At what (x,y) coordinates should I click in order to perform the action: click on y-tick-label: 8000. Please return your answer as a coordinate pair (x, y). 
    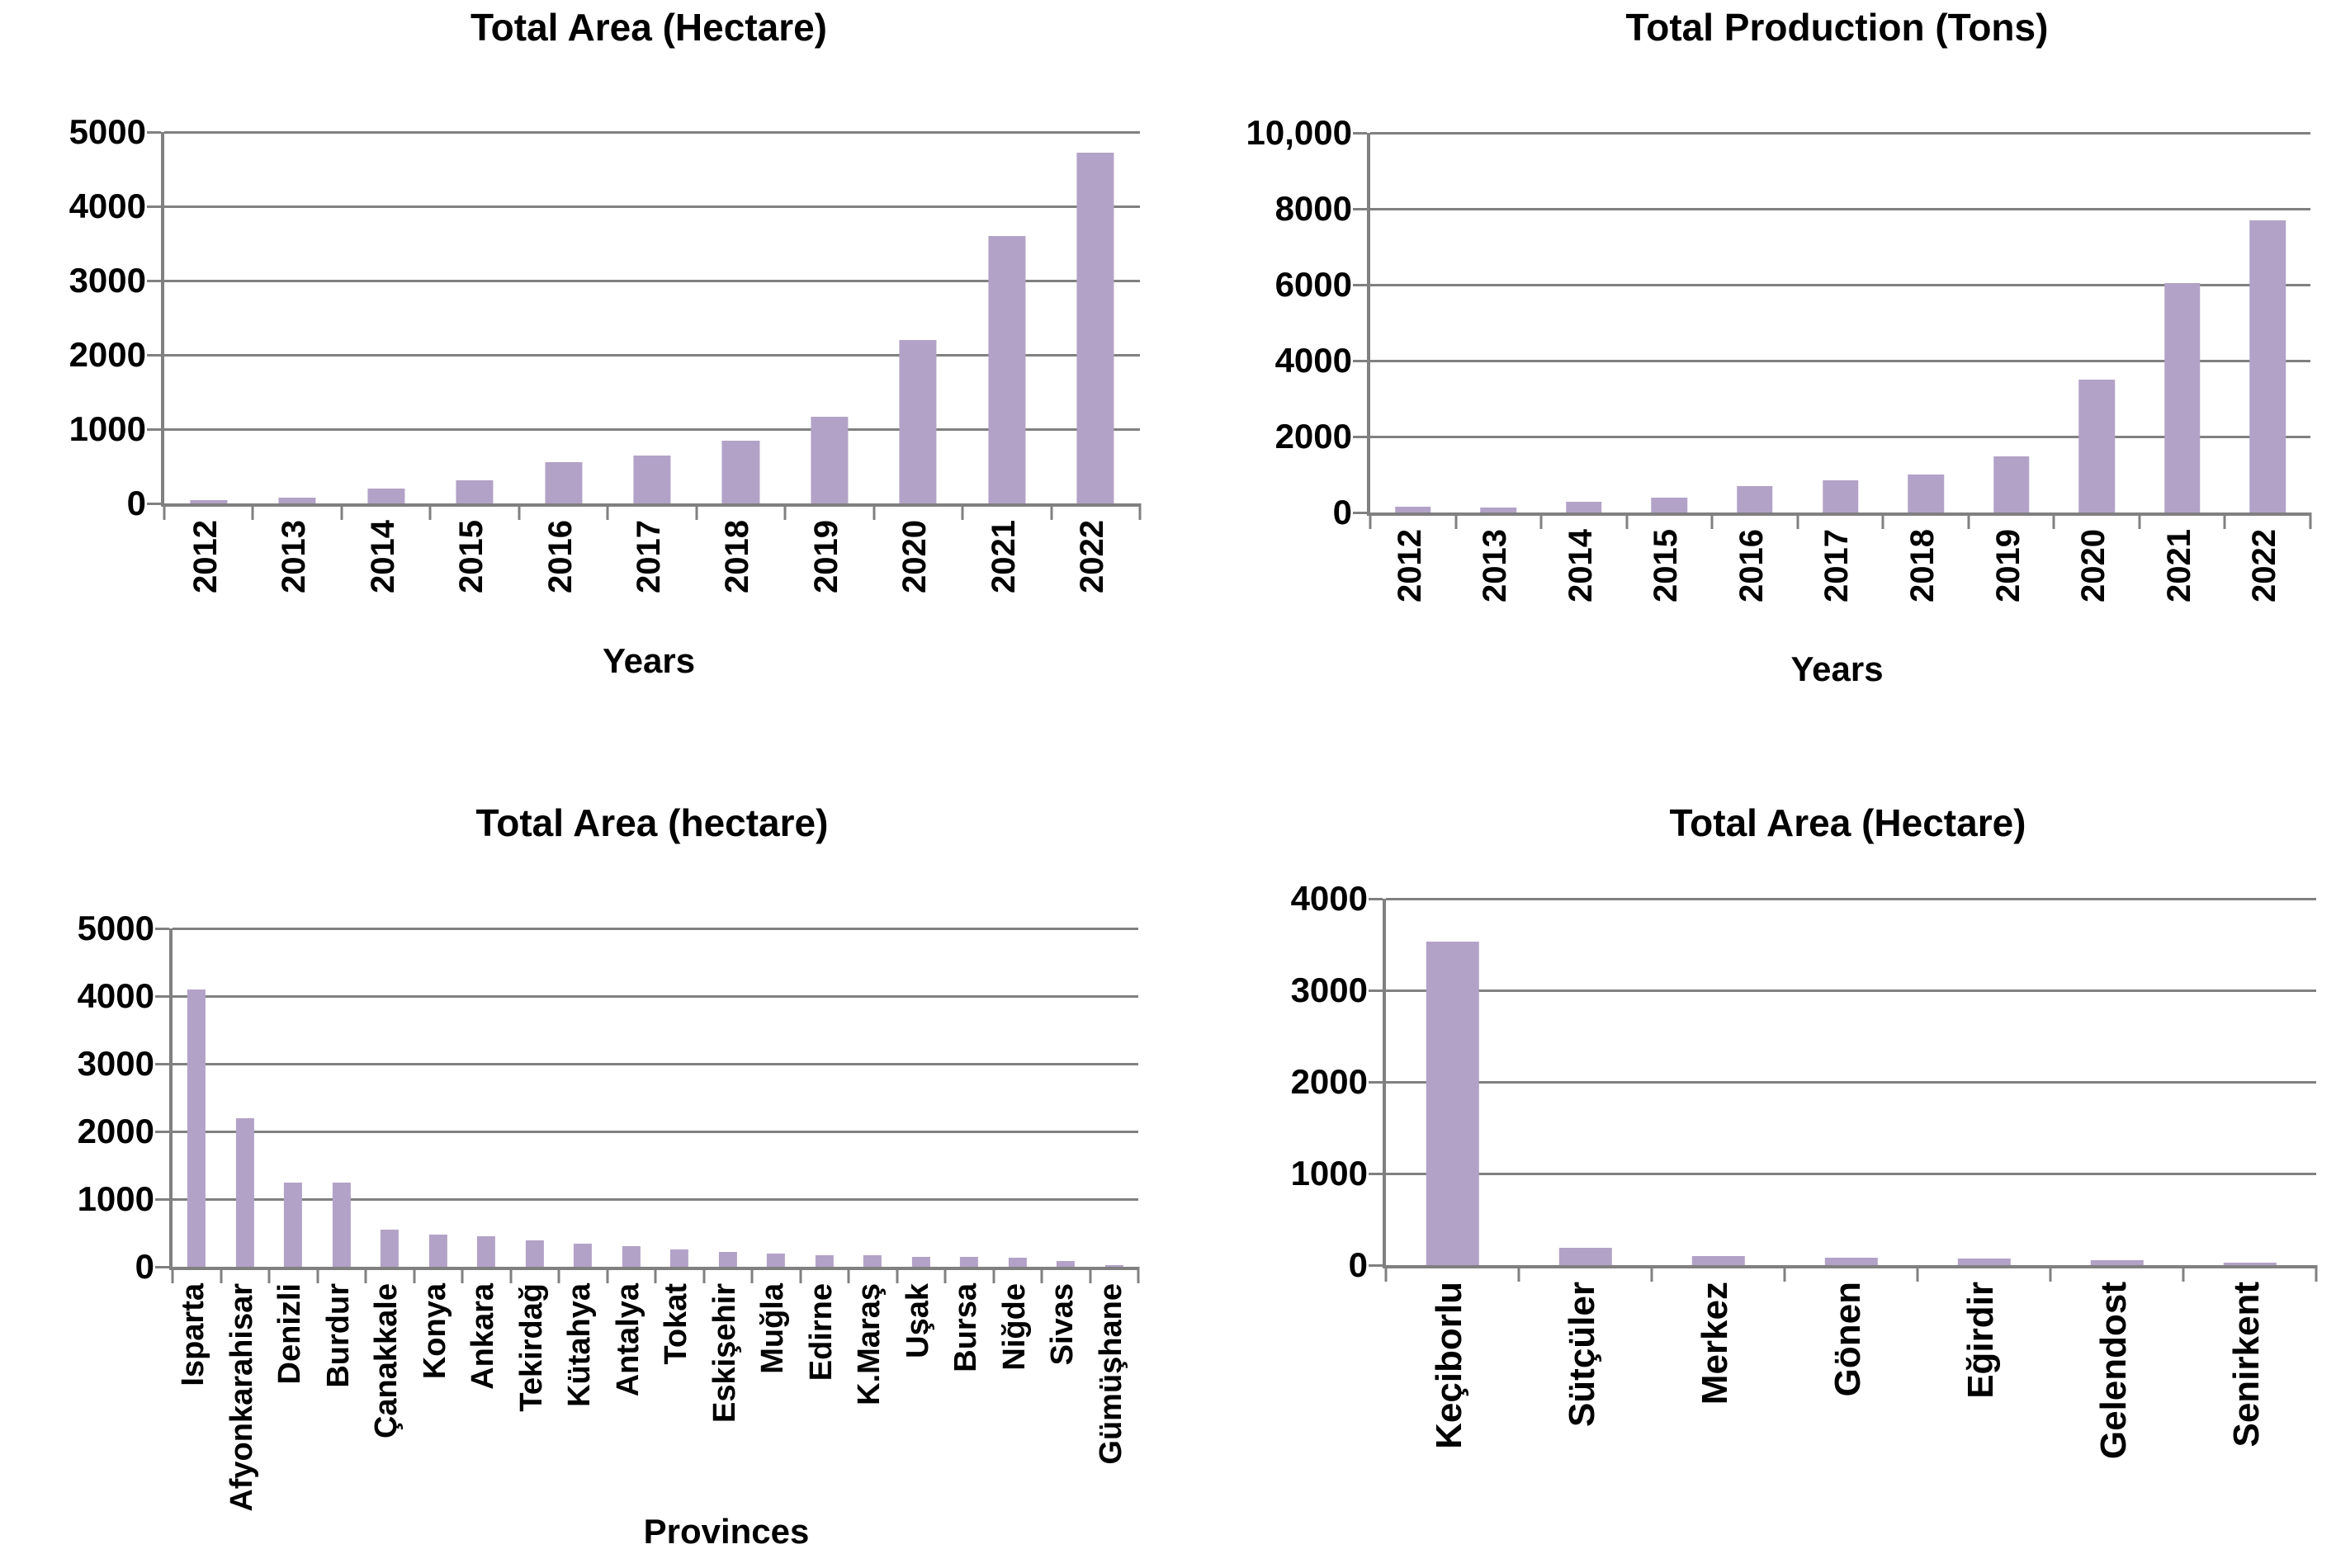
    Looking at the image, I should click on (1313, 208).